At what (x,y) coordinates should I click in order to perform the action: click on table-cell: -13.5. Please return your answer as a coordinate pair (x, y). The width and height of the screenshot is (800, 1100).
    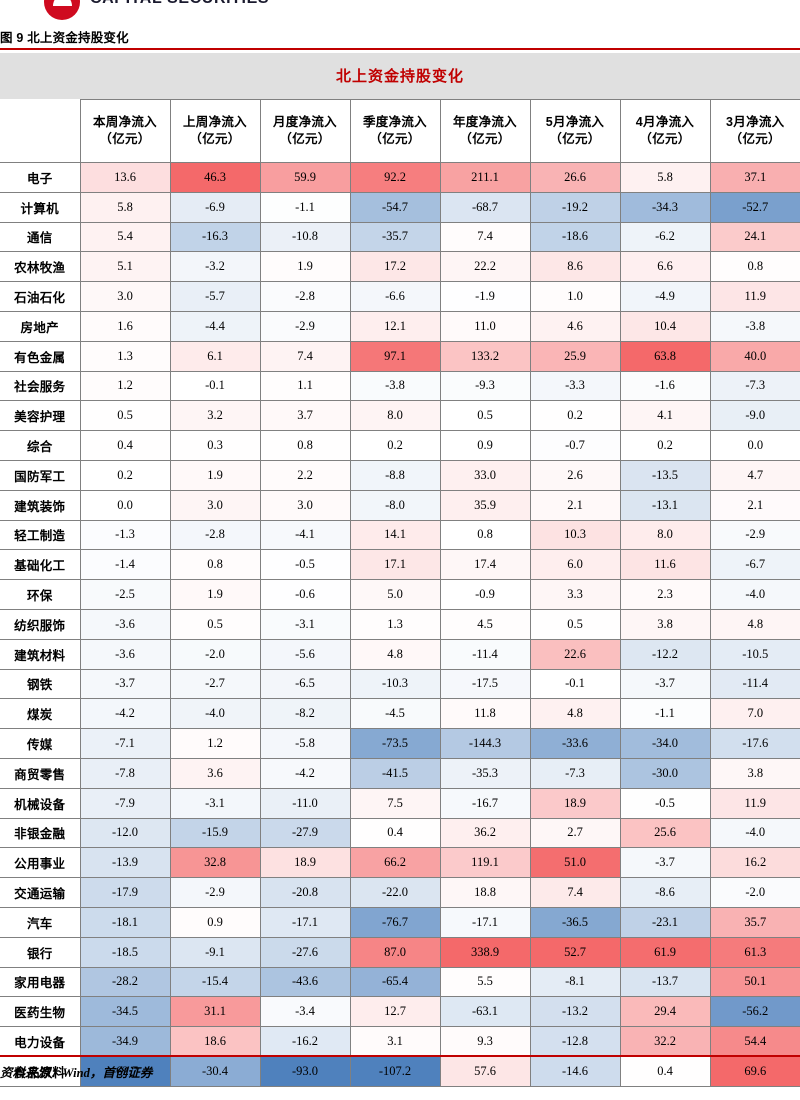
    Looking at the image, I should click on (665, 475).